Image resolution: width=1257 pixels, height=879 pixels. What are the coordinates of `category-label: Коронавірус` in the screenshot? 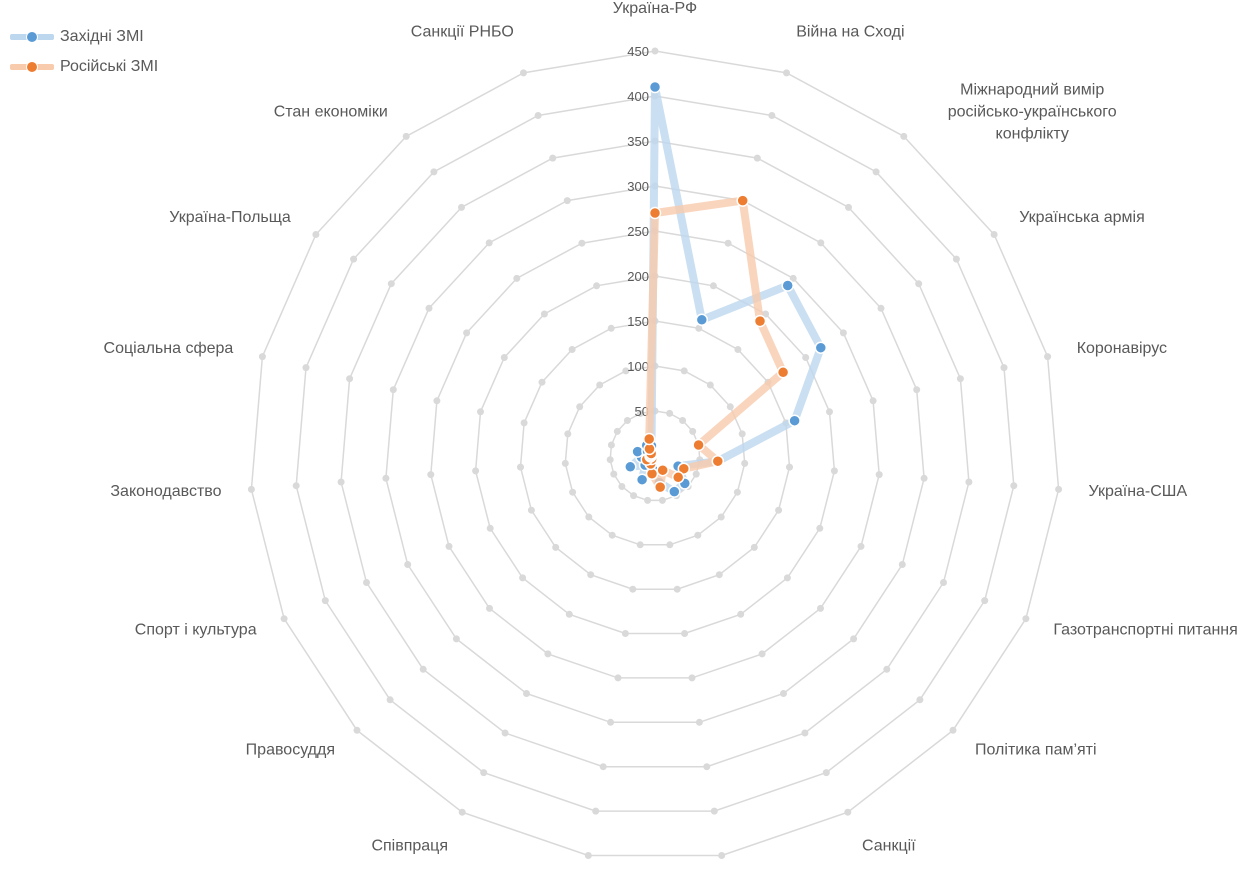 It's located at (1122, 348).